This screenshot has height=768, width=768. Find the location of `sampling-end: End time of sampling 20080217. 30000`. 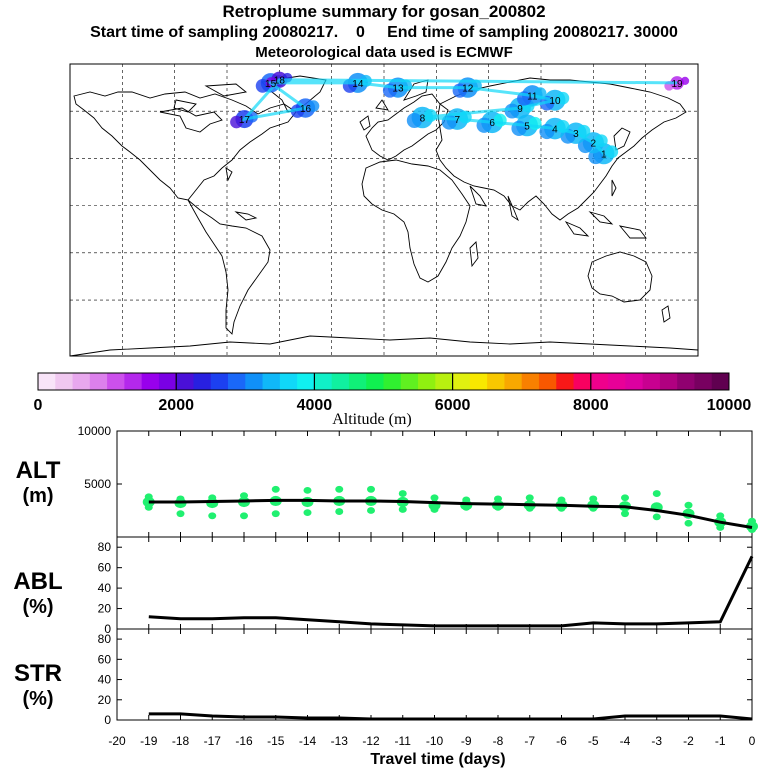

sampling-end: End time of sampling 20080217. 30000 is located at coordinates (532, 32).